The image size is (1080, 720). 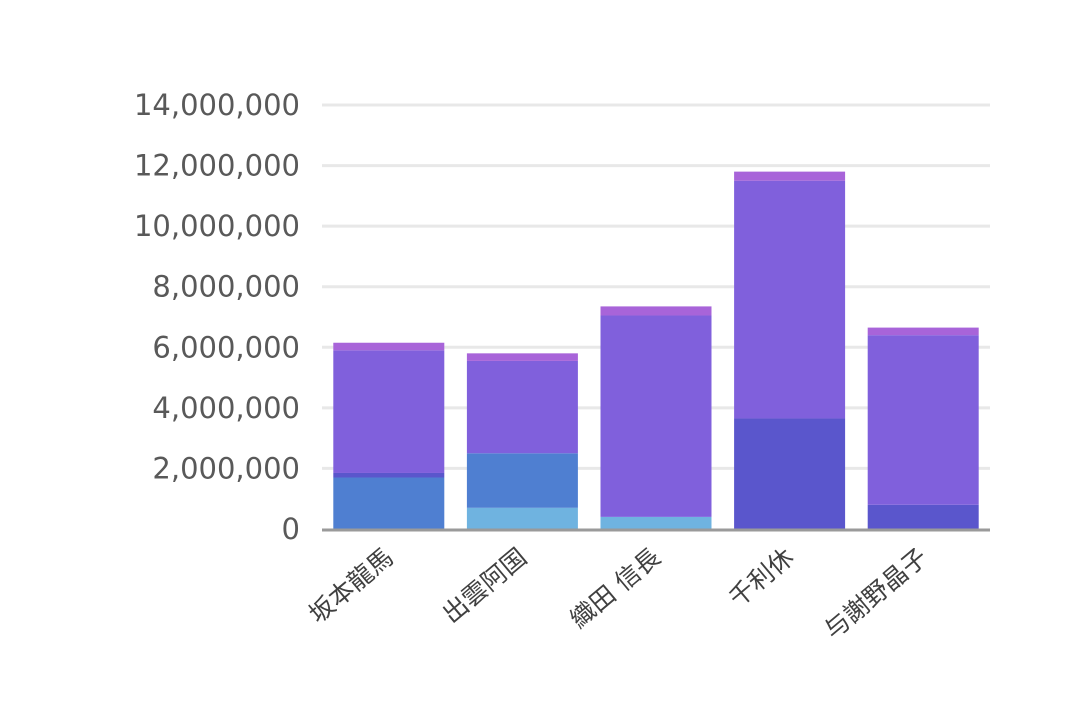 I want to click on y-tick-label: 14,000,000, so click(x=217, y=105).